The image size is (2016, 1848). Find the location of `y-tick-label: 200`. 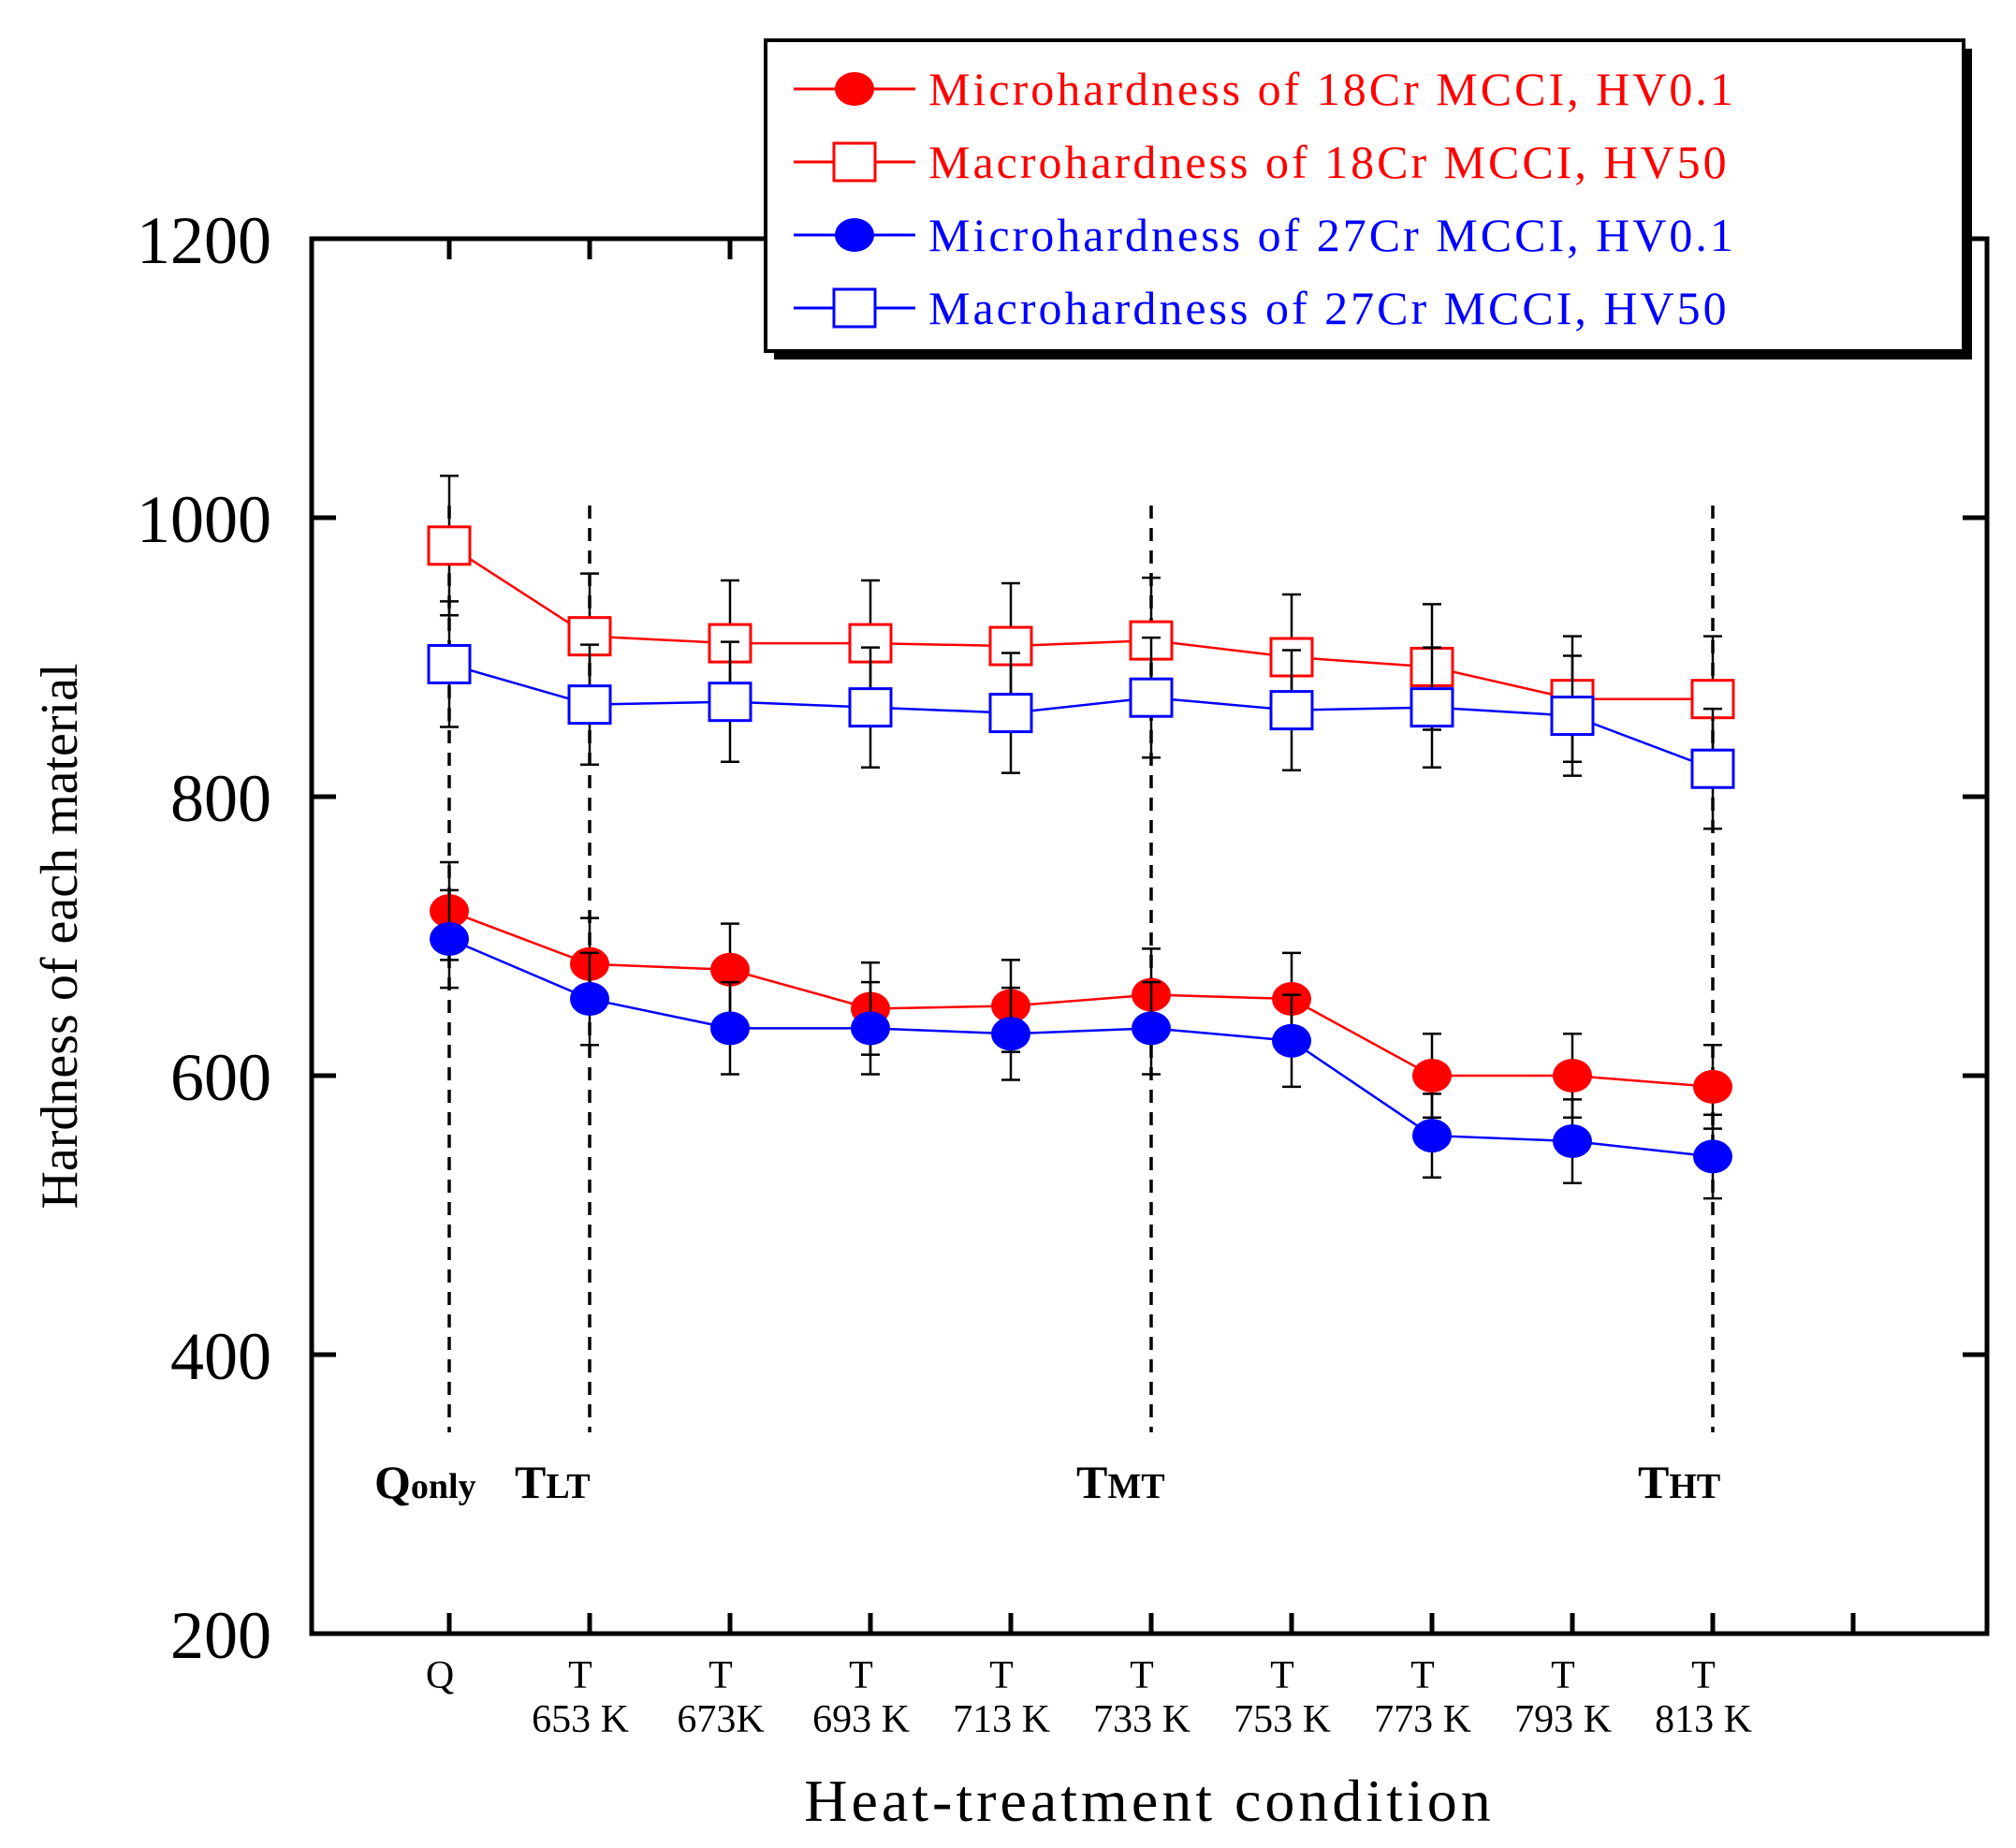

y-tick-label: 200 is located at coordinates (220, 1635).